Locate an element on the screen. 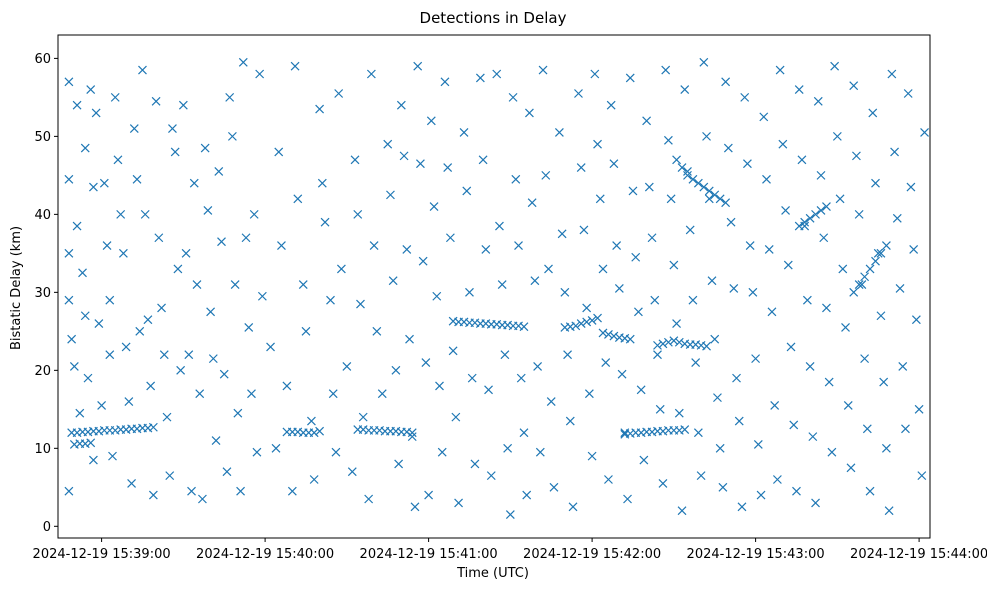 The height and width of the screenshot is (590, 987). x-tick-label: 2024-12-19 15:44:00 is located at coordinates (918, 554).